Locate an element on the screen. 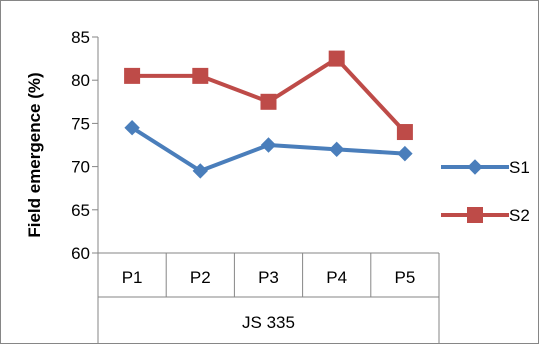 The height and width of the screenshot is (349, 539). x-tick-label: P1 is located at coordinates (132, 277).